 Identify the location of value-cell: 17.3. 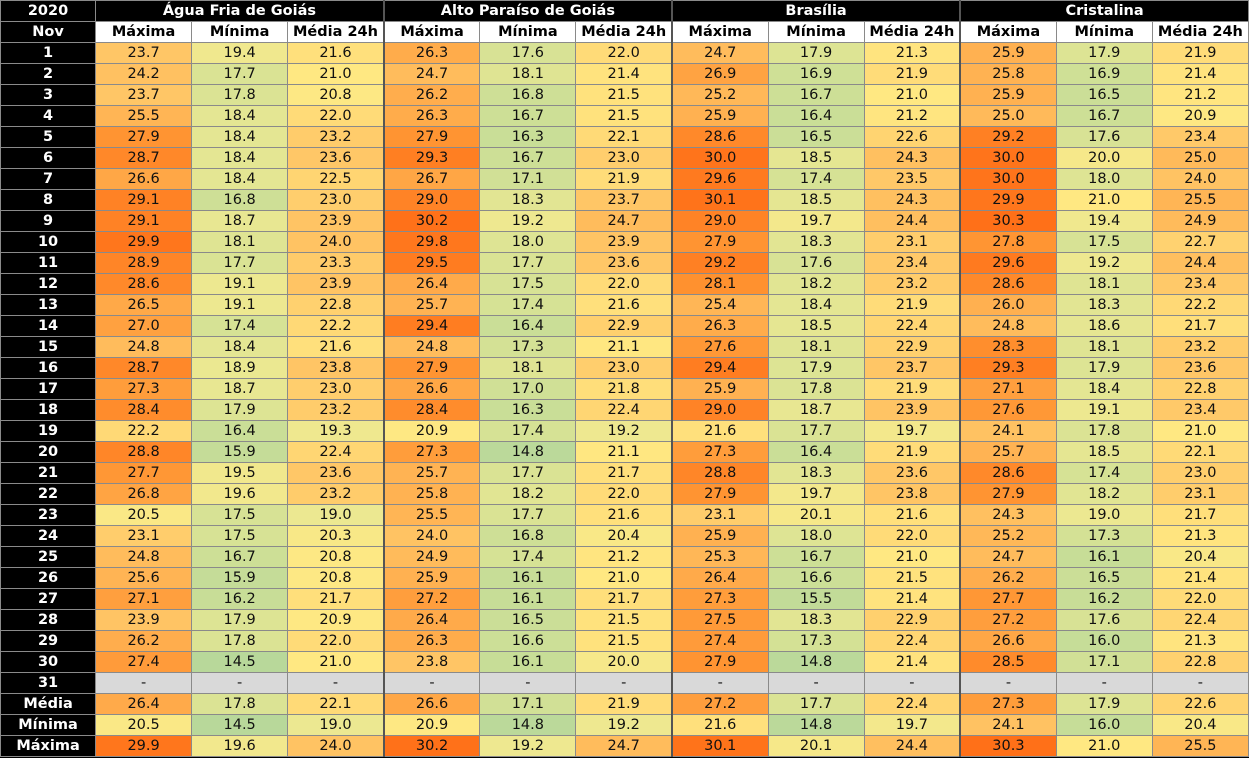
(528, 347).